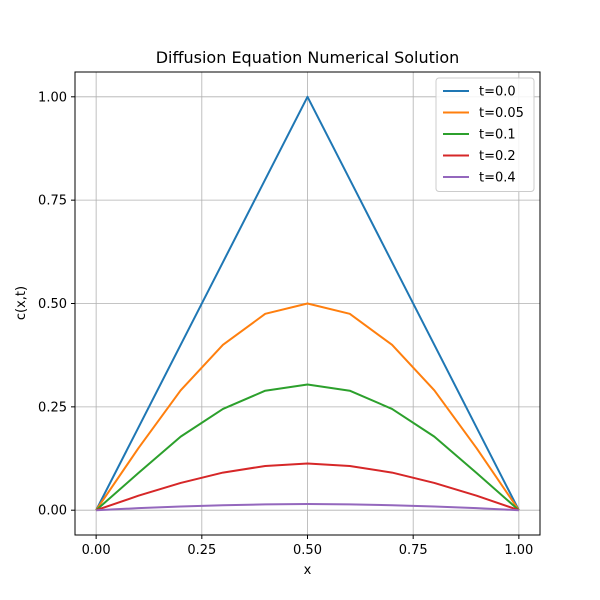 The width and height of the screenshot is (600, 600). What do you see at coordinates (21, 303) in the screenshot?
I see `y-axis-label: c(x,t)` at bounding box center [21, 303].